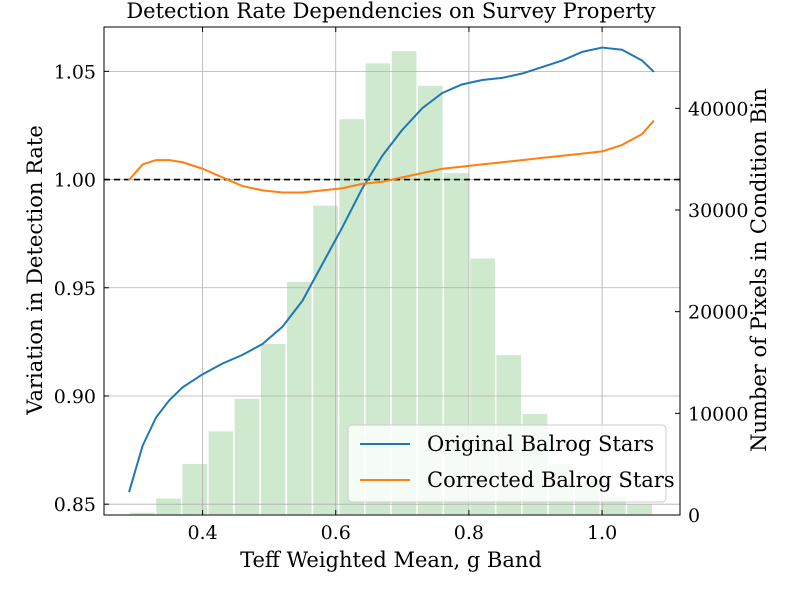 This screenshot has width=800, height=605. Describe the element at coordinates (718, 414) in the screenshot. I see `y2-tick-label: 10000` at that location.